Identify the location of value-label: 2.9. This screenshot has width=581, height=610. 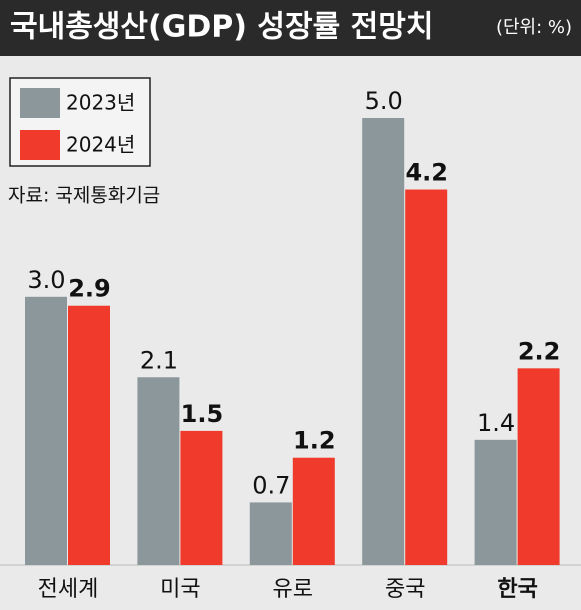
(89, 289).